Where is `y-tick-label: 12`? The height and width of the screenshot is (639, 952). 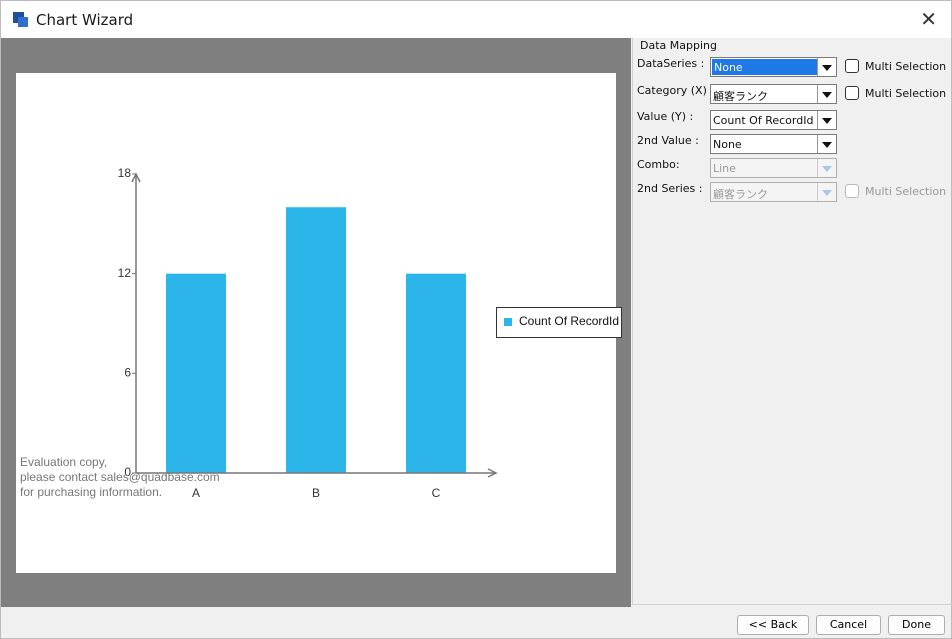 y-tick-label: 12 is located at coordinates (125, 273).